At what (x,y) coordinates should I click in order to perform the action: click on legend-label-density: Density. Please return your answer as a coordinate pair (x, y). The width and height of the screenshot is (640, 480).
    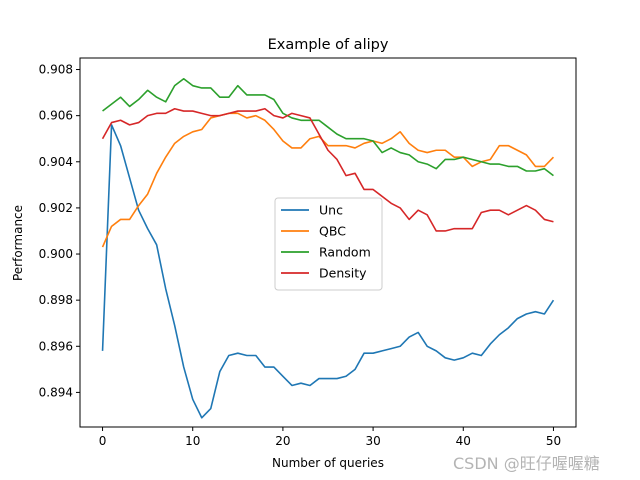
    Looking at the image, I should click on (343, 273).